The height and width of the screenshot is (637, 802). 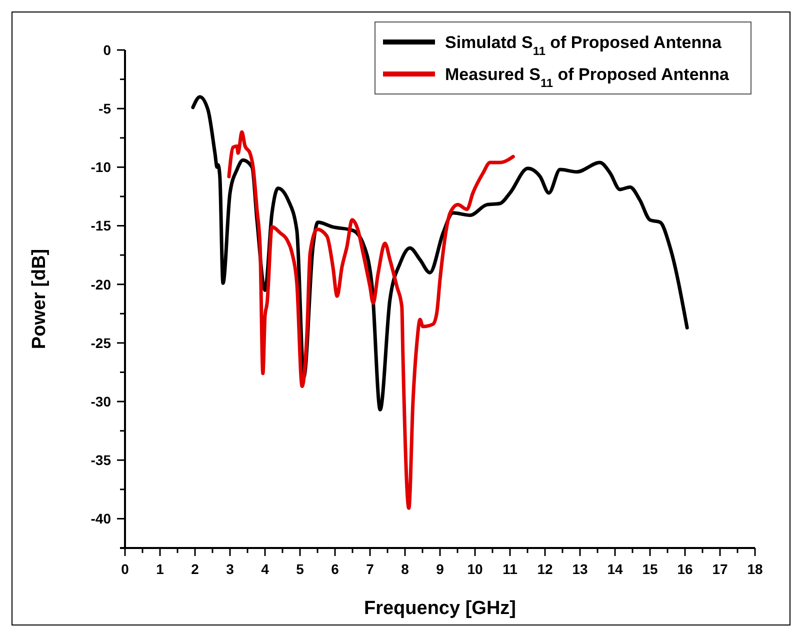 I want to click on y-tick-label: -30, so click(x=101, y=401).